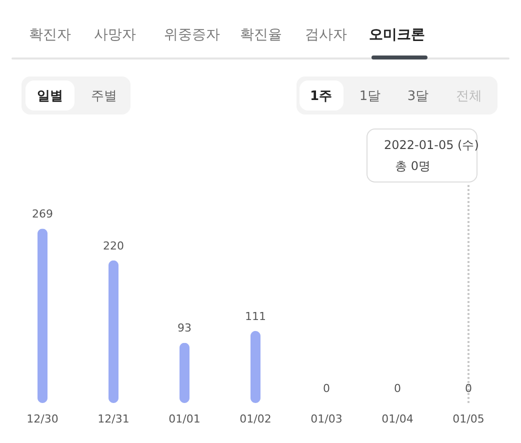 This screenshot has height=443, width=521. Describe the element at coordinates (321, 96) in the screenshot. I see `text: 1주` at that location.